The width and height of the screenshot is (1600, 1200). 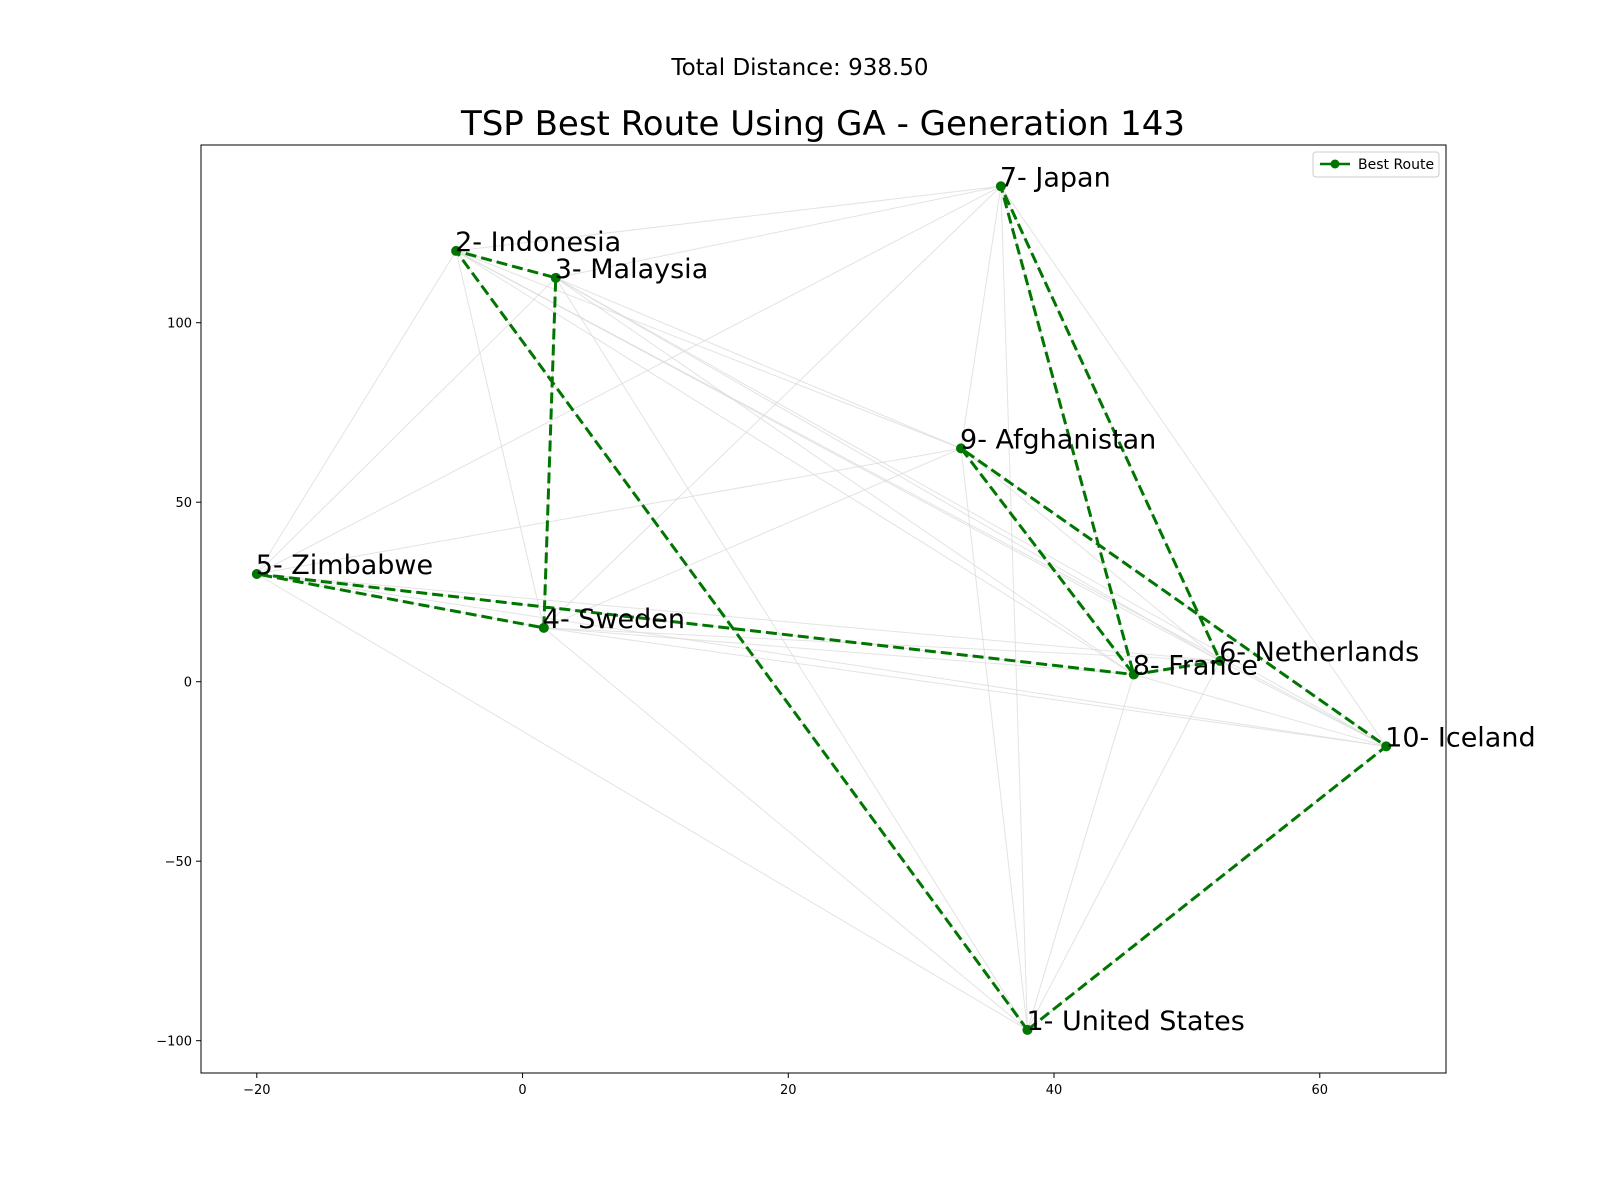 What do you see at coordinates (614, 619) in the screenshot?
I see `city-label: 4- Sweden` at bounding box center [614, 619].